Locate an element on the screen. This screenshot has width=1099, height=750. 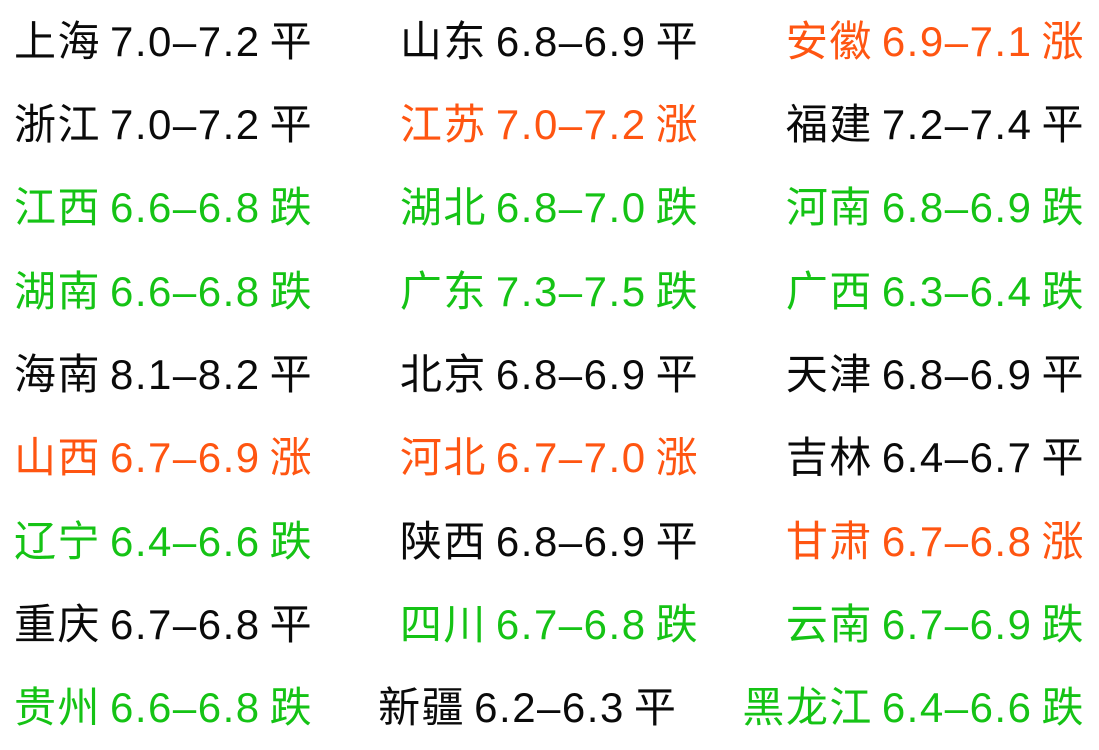
province-entry: 吉林 6.4–6.7 平 is located at coordinates (935, 458).